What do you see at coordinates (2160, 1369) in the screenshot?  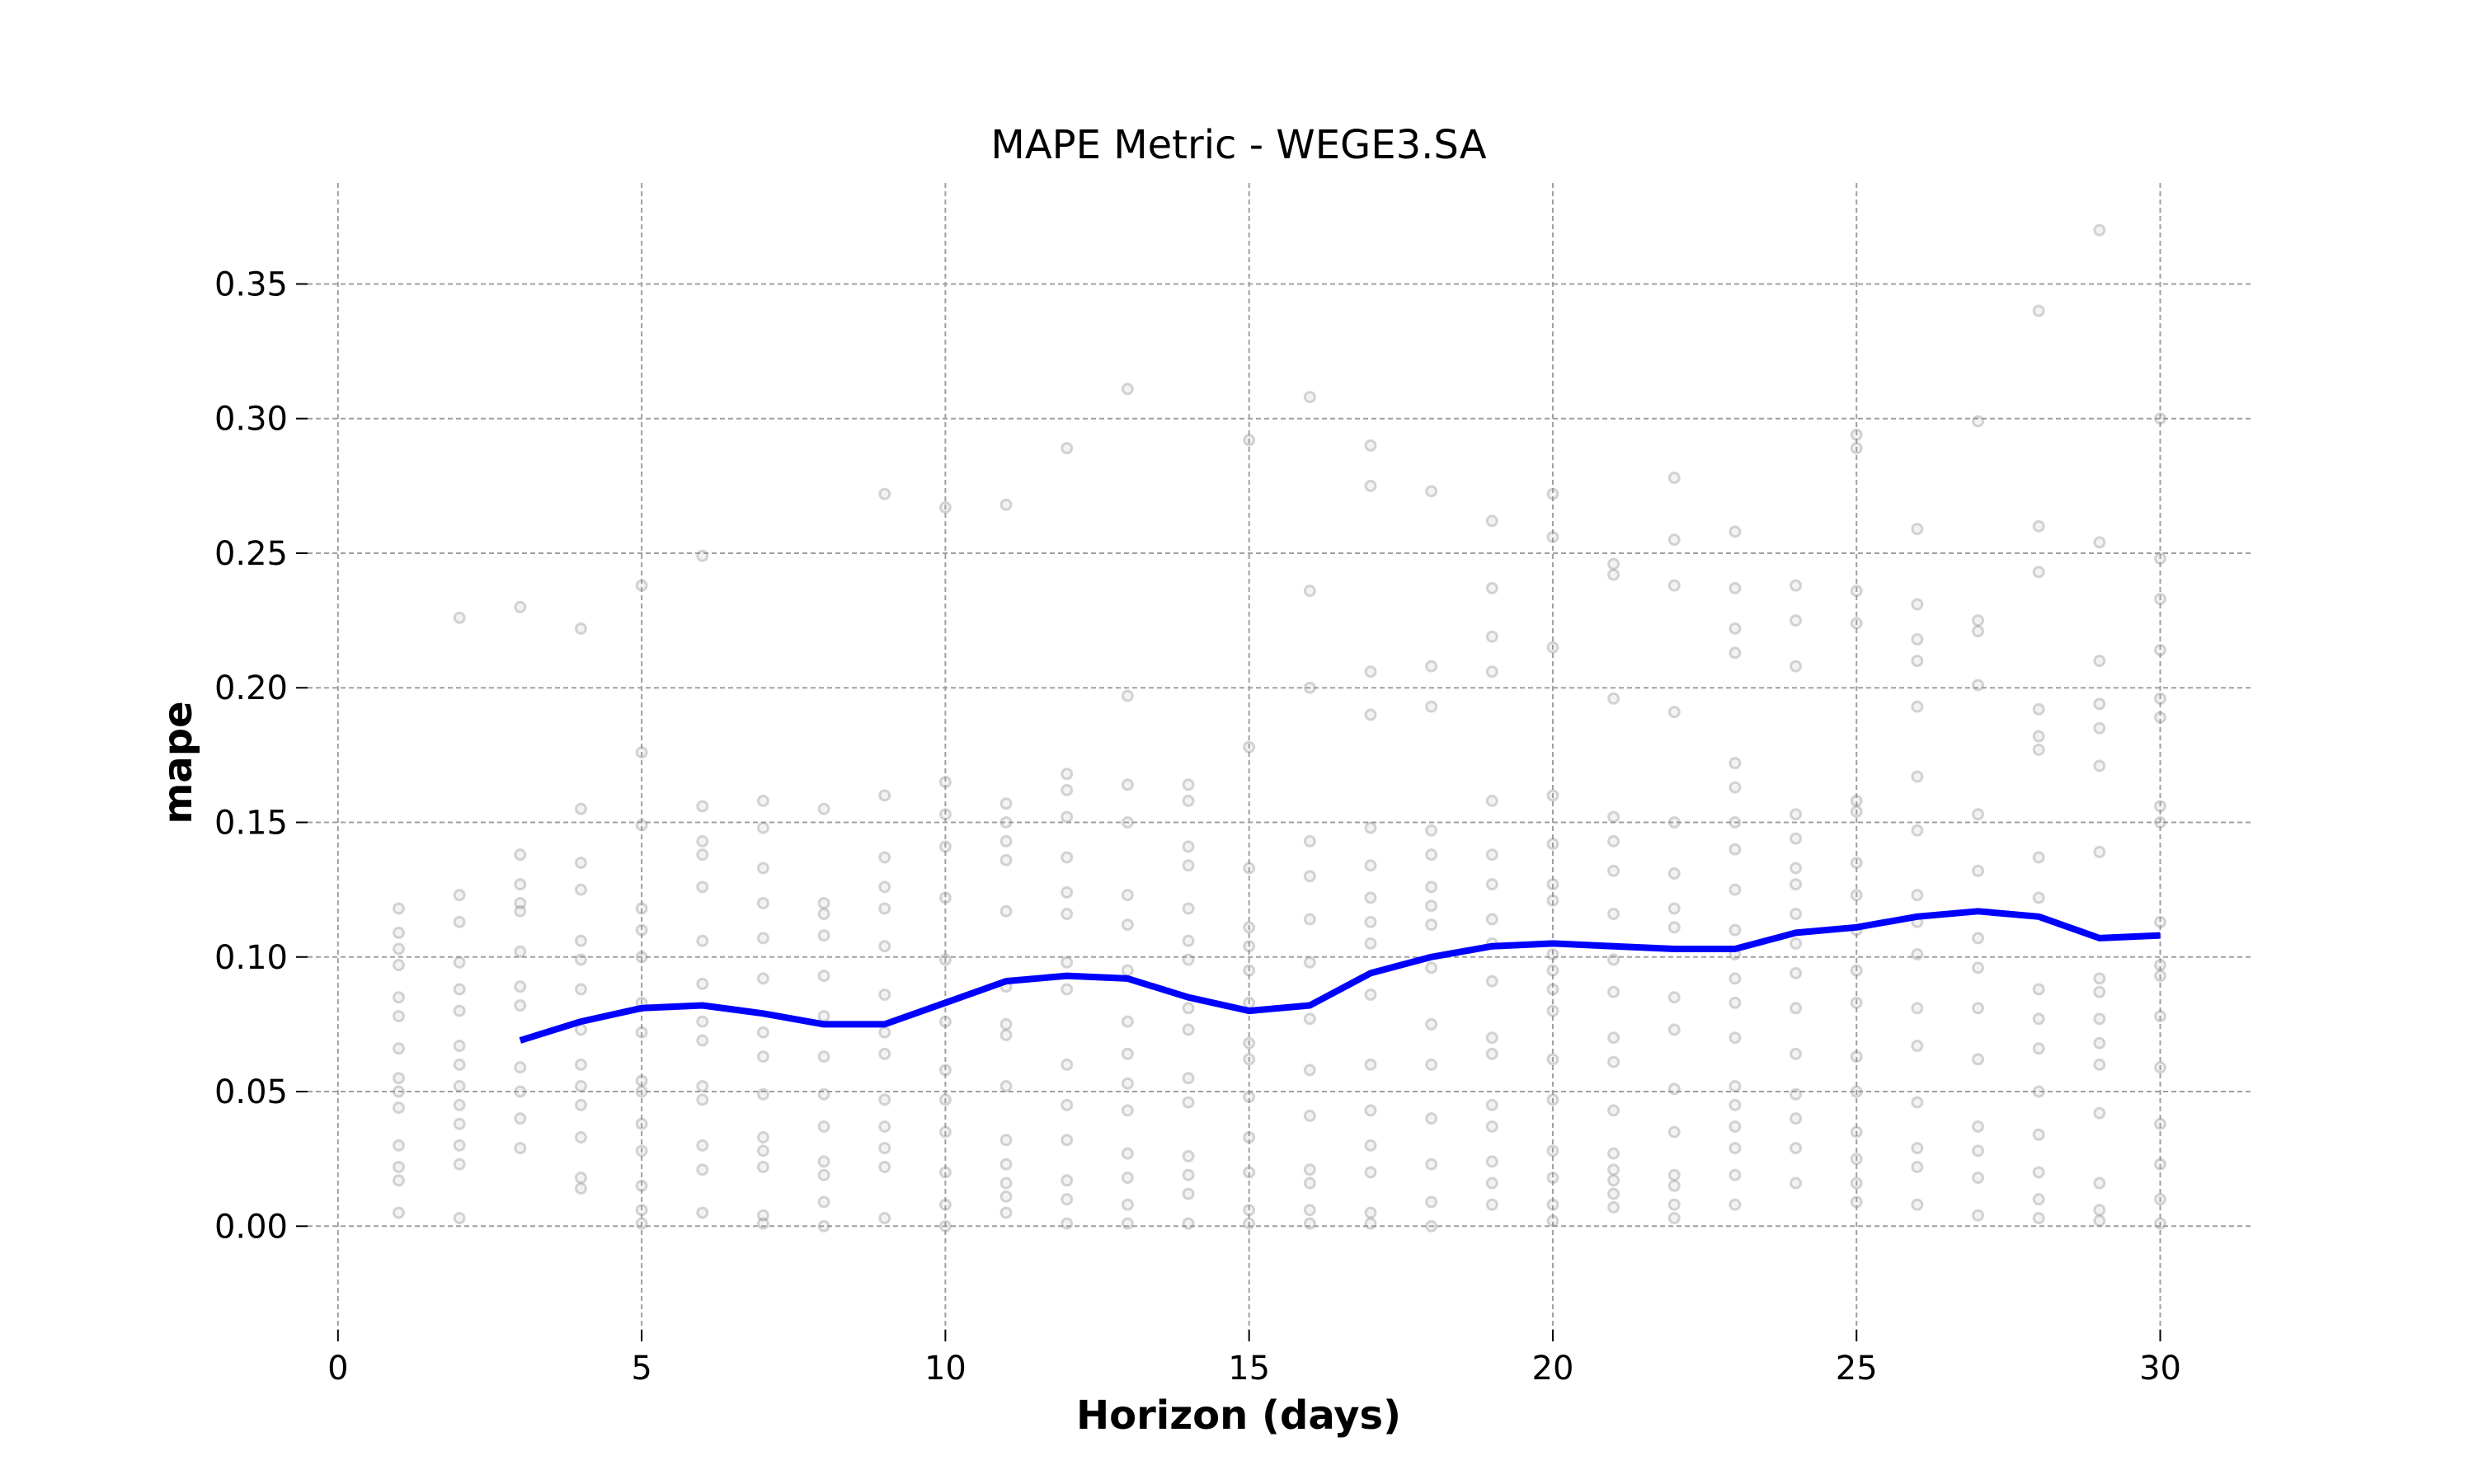 I see `x-tick-label: 30` at bounding box center [2160, 1369].